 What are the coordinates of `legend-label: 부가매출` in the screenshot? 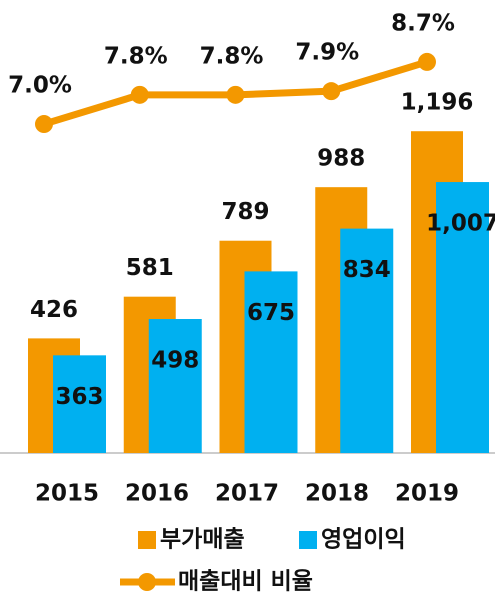 It's located at (202, 540).